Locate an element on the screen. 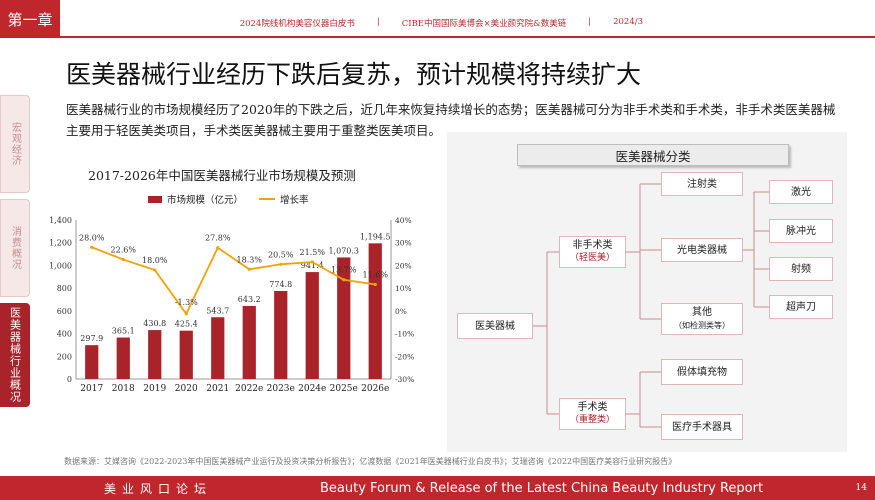 The image size is (875, 500). bar-2025e is located at coordinates (344, 318).